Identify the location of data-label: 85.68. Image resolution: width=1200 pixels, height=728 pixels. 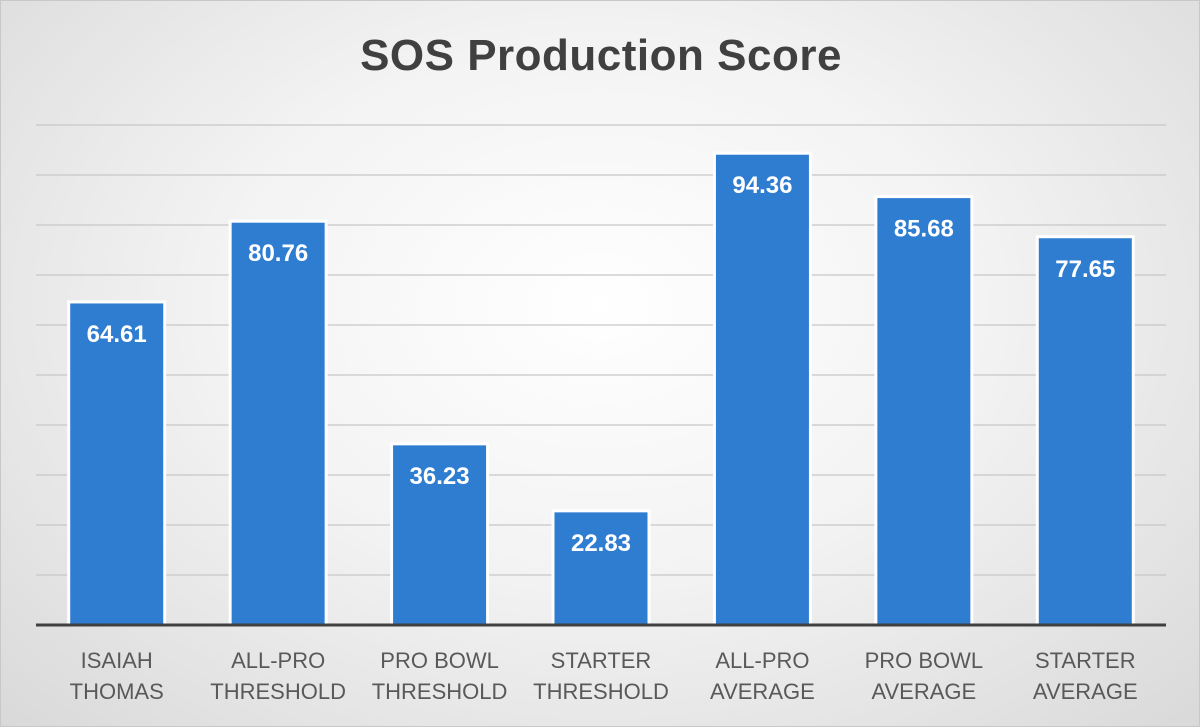
(924, 229).